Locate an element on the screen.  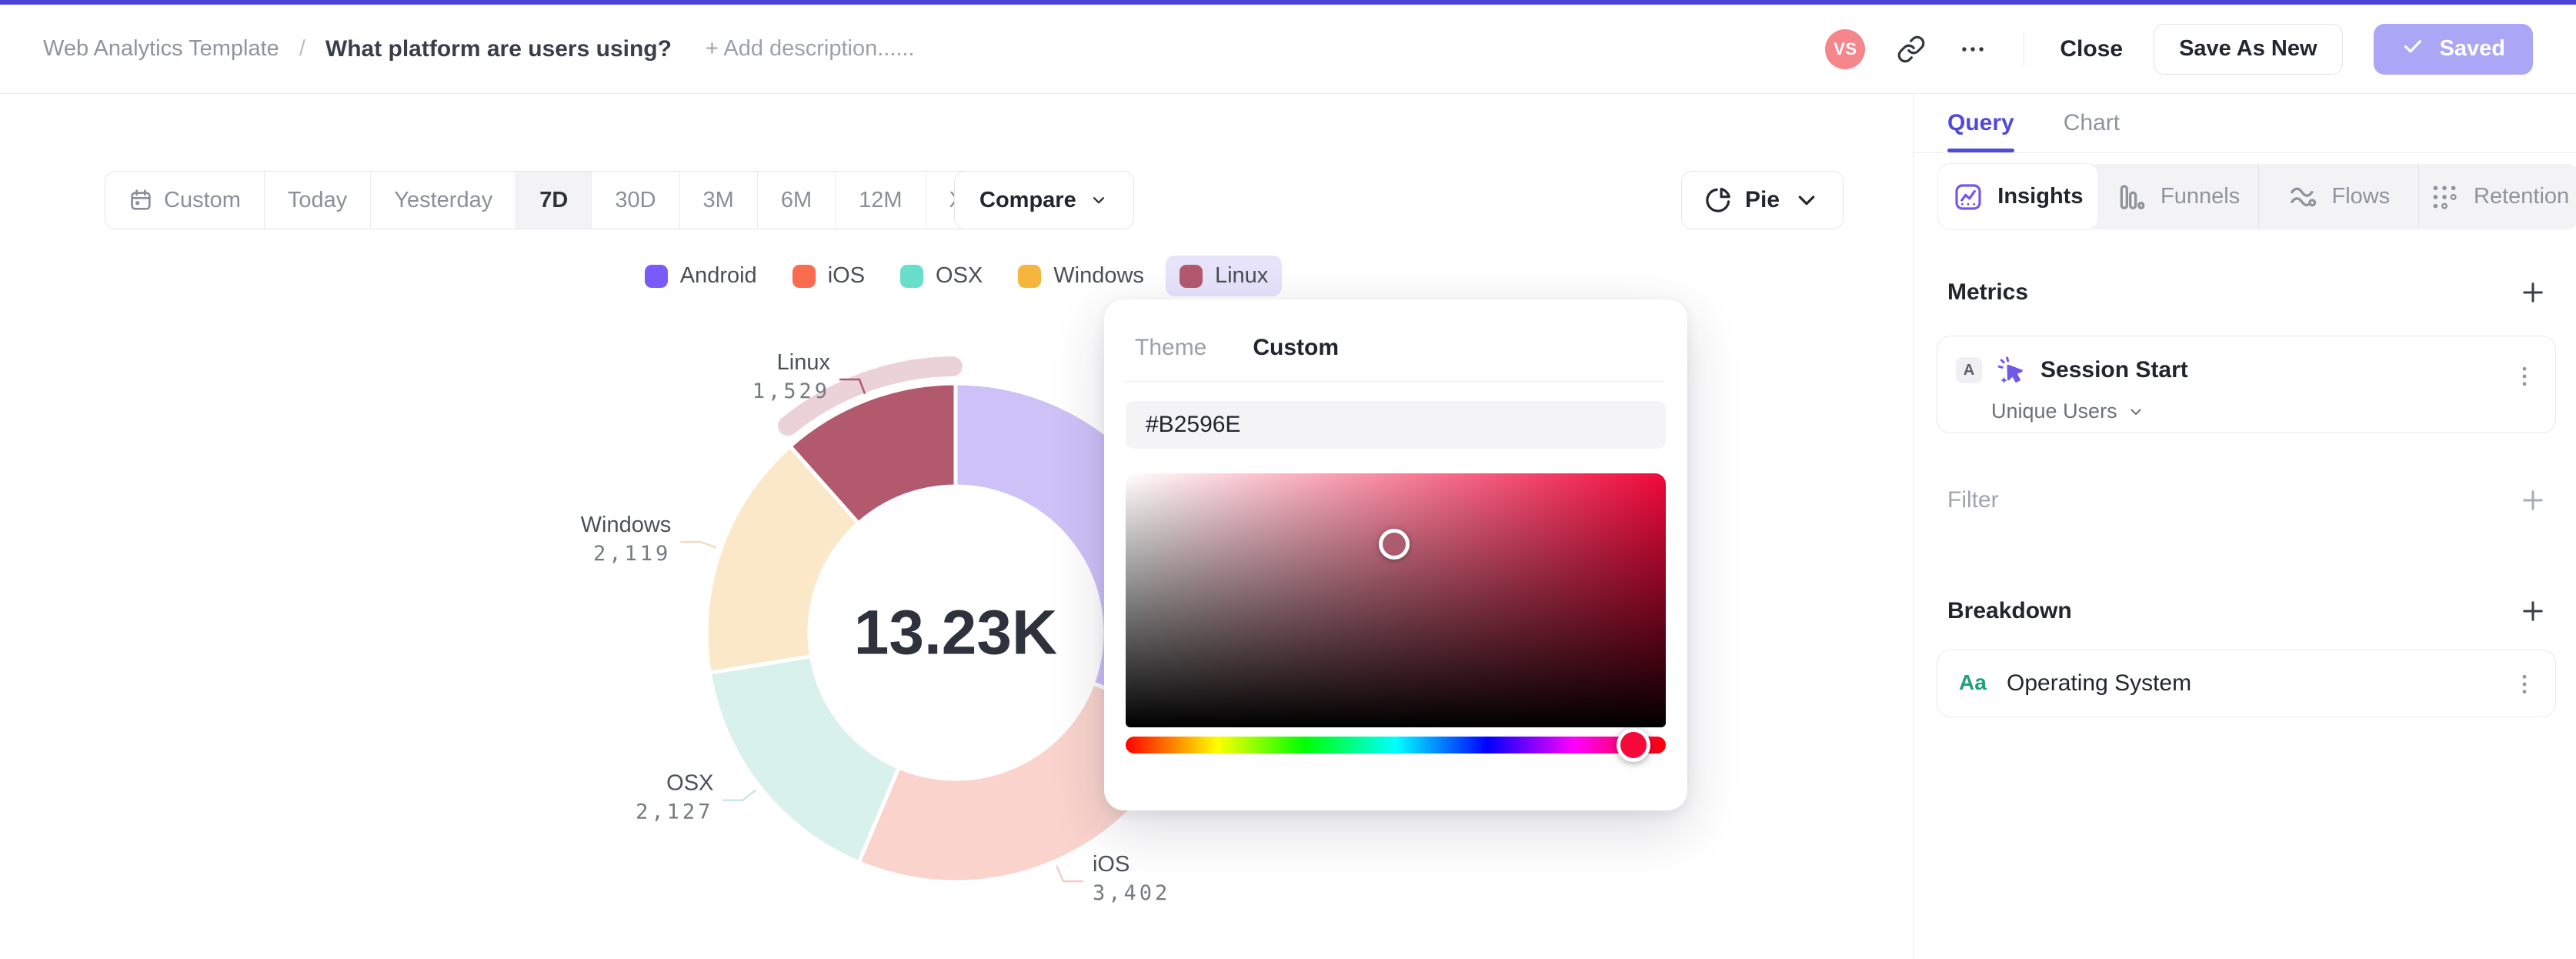
legend-label: OSX is located at coordinates (960, 275).